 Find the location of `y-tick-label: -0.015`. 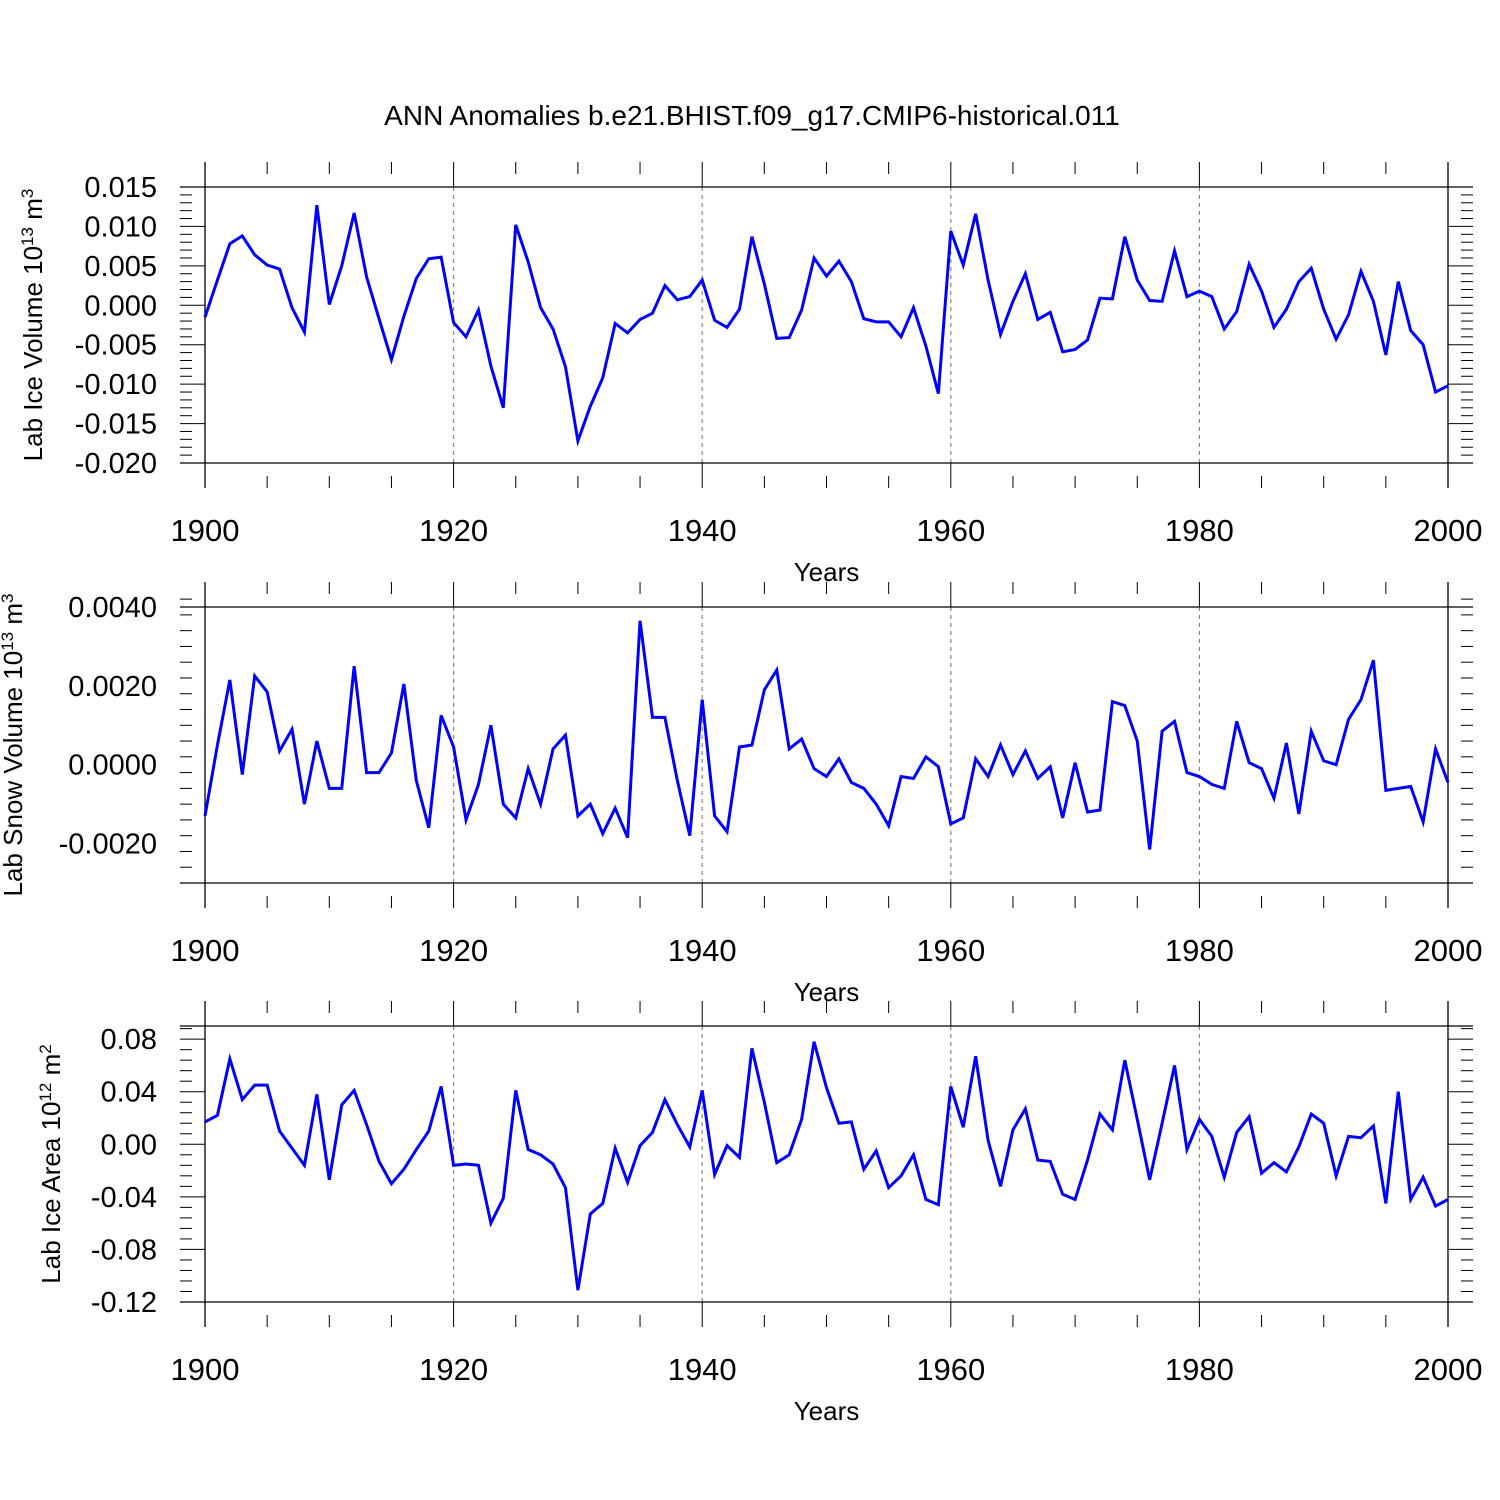

y-tick-label: -0.015 is located at coordinates (116, 425).